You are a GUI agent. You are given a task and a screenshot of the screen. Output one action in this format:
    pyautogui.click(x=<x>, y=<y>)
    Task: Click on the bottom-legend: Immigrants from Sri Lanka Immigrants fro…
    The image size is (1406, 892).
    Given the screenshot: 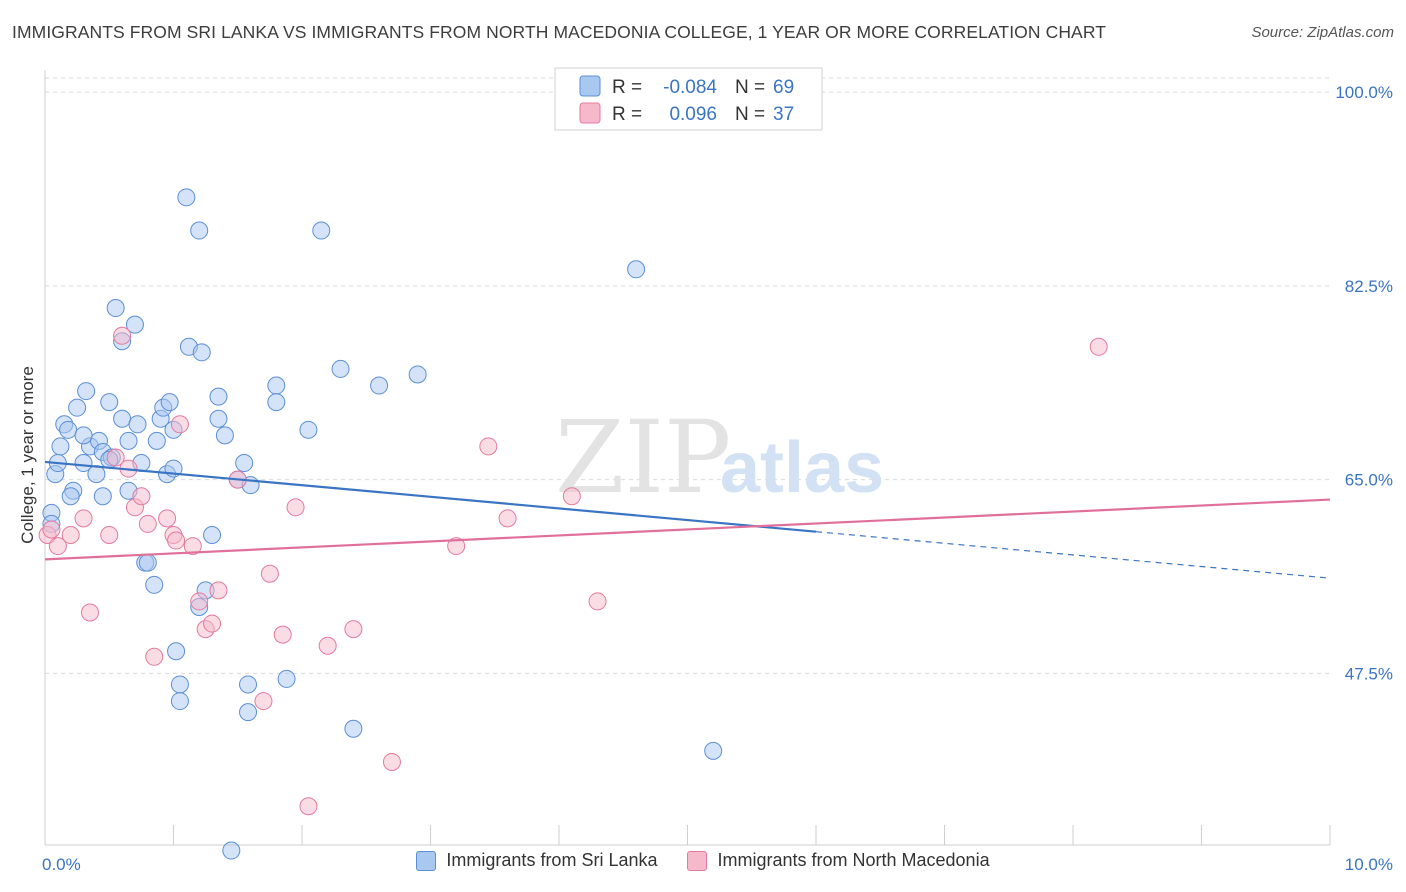 What is the action you would take?
    pyautogui.click(x=703, y=860)
    